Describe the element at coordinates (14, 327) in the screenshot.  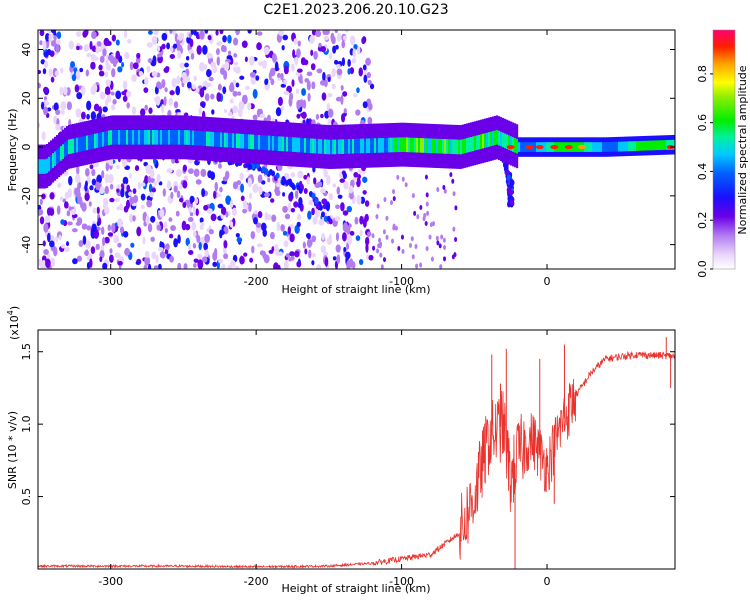
I see `snr-scale-prefix: (x10` at that location.